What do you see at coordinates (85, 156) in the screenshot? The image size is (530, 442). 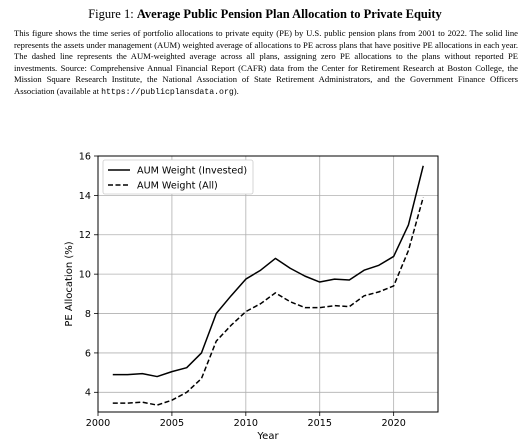 I see `y-tick-label: 16` at bounding box center [85, 156].